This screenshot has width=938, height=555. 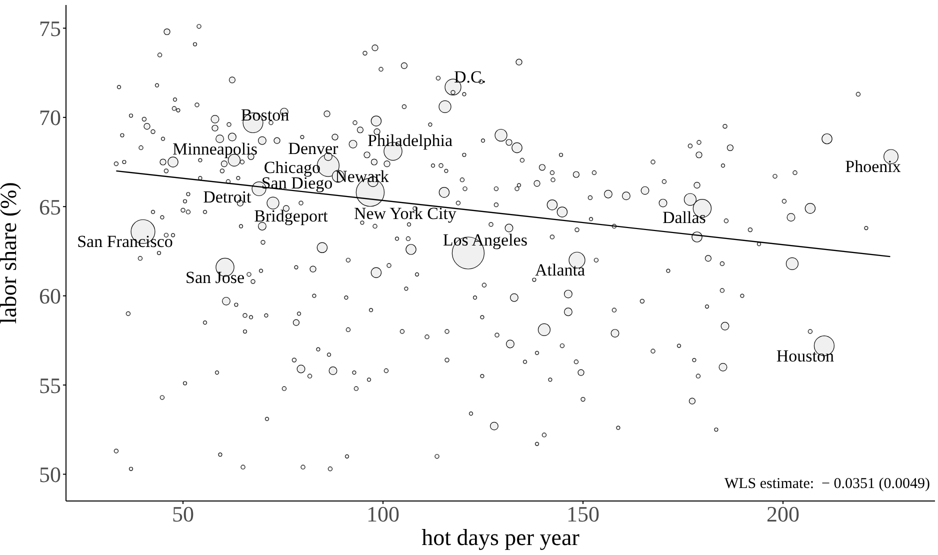 I want to click on annotation: Phoenix, so click(x=873, y=166).